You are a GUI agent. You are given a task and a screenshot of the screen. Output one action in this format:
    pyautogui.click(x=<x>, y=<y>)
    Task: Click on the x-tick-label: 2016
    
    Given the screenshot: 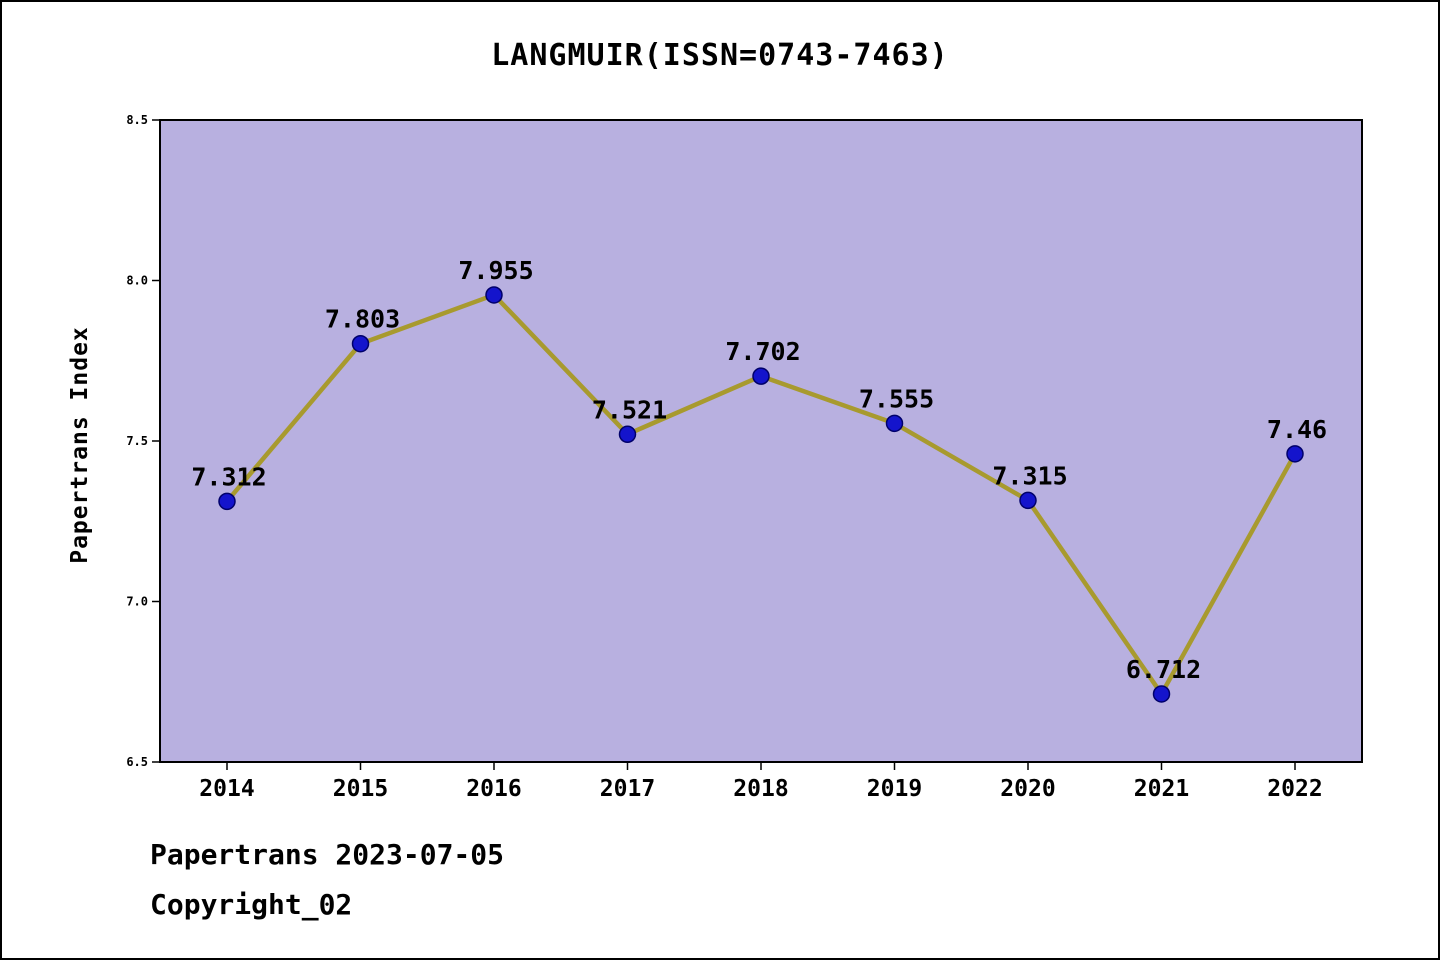 What is the action you would take?
    pyautogui.click(x=493, y=789)
    